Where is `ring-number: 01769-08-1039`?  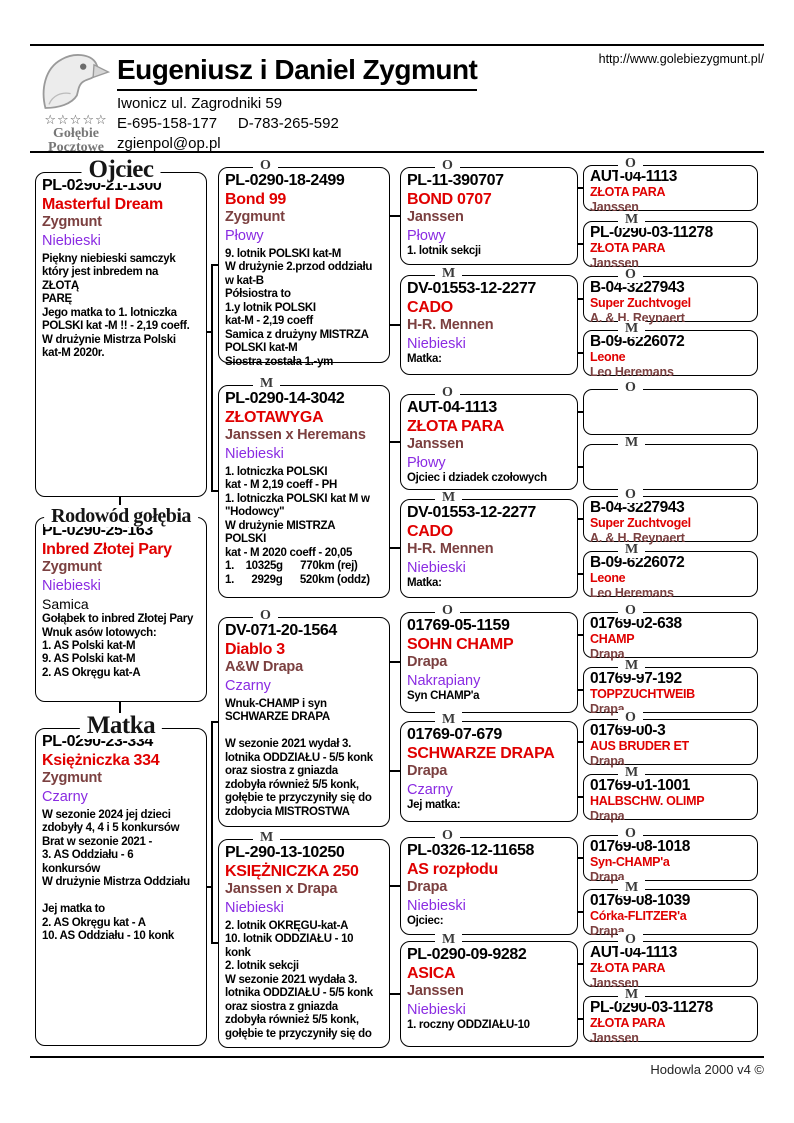
ring-number: 01769-08-1039 is located at coordinates (640, 900).